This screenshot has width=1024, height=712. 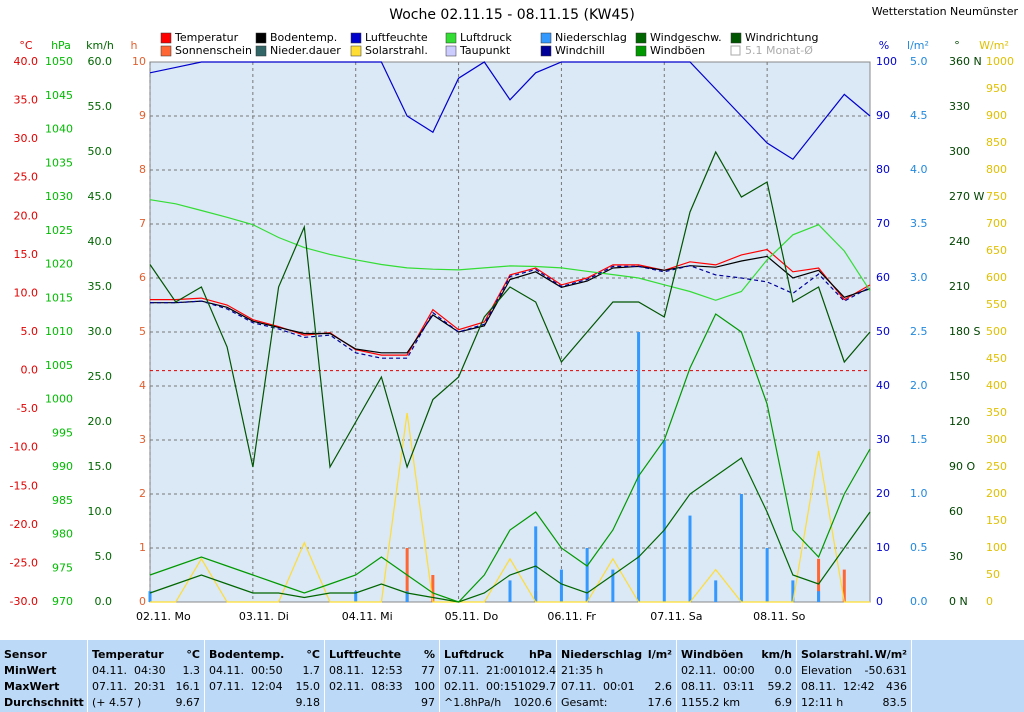 What do you see at coordinates (44, 702) in the screenshot?
I see `cell-left: Durchschnitt` at bounding box center [44, 702].